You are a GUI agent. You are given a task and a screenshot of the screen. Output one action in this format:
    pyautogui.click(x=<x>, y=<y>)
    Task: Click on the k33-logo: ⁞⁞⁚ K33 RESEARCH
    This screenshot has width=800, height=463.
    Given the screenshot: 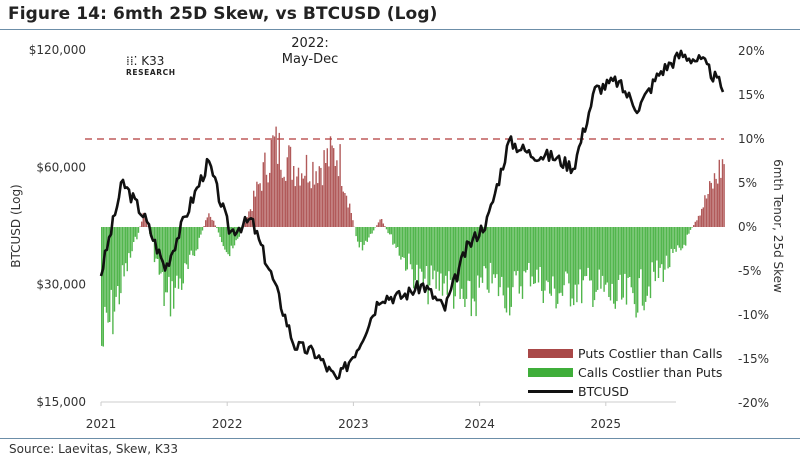 What is the action you would take?
    pyautogui.click(x=151, y=66)
    